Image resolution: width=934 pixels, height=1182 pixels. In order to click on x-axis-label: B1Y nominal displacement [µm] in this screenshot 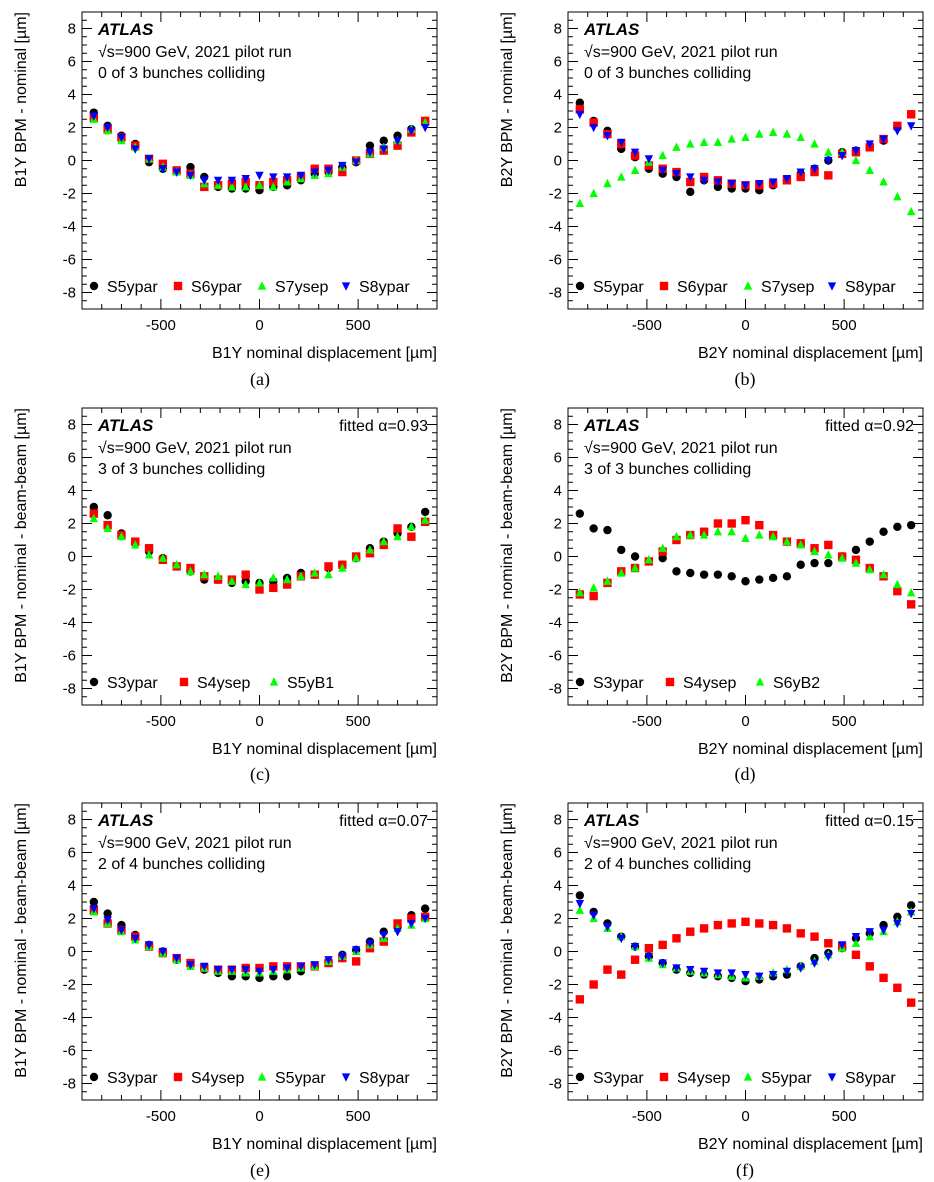, I will do `click(324, 749)`.